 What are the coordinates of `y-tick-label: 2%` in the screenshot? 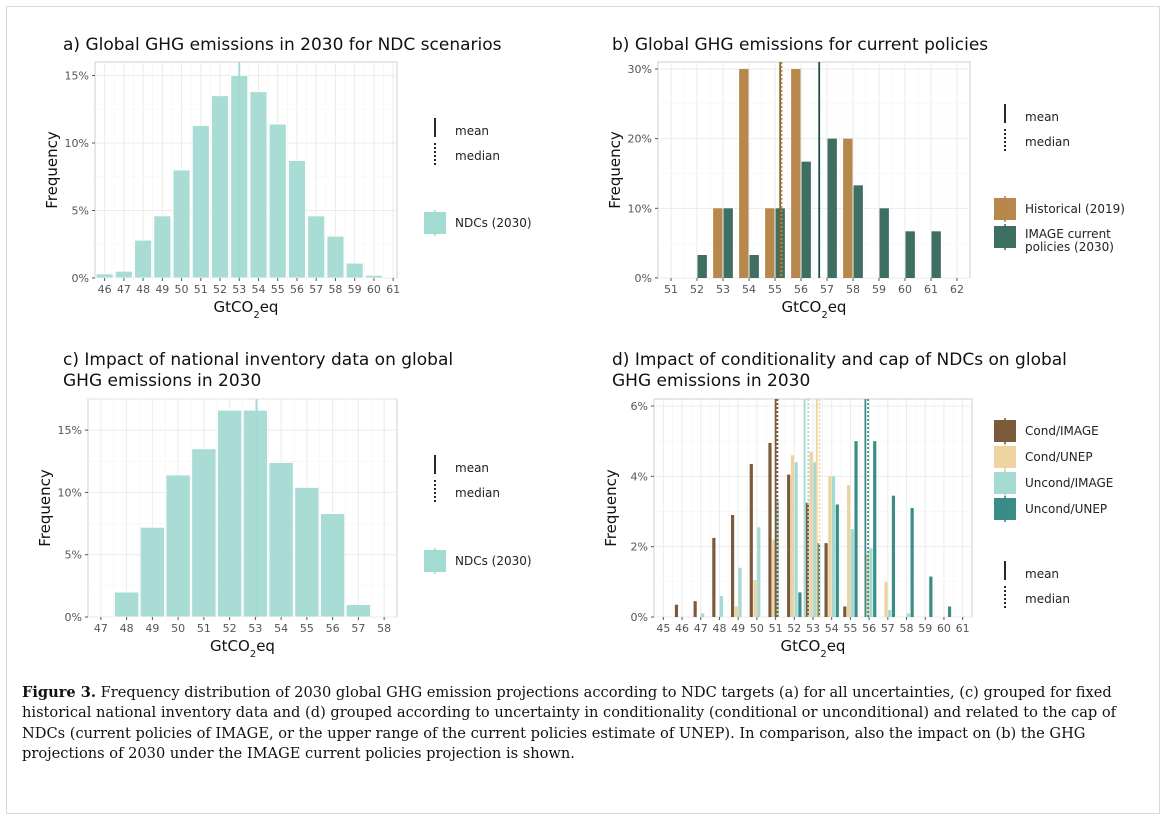 It's located at (639, 547).